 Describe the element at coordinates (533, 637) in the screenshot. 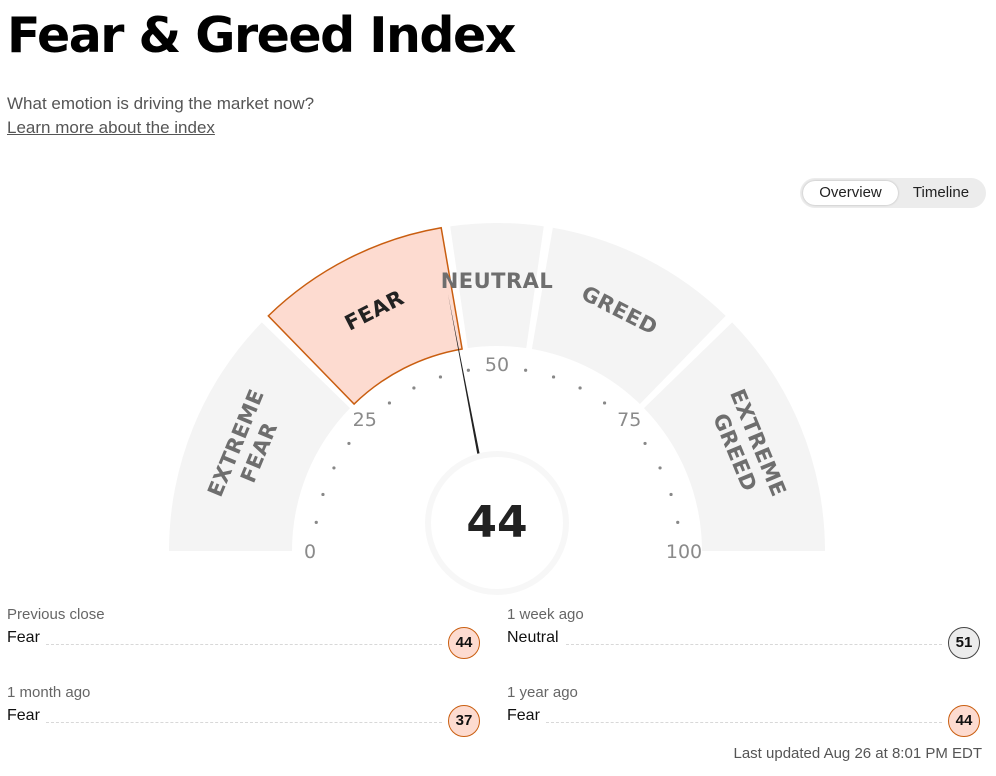

I see `stat-value-1-week-ago: Neutral` at that location.